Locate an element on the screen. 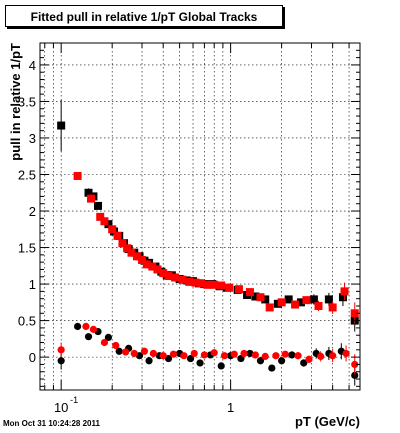 This screenshot has height=433, width=400. y-tick-label: 0 is located at coordinates (32, 357).